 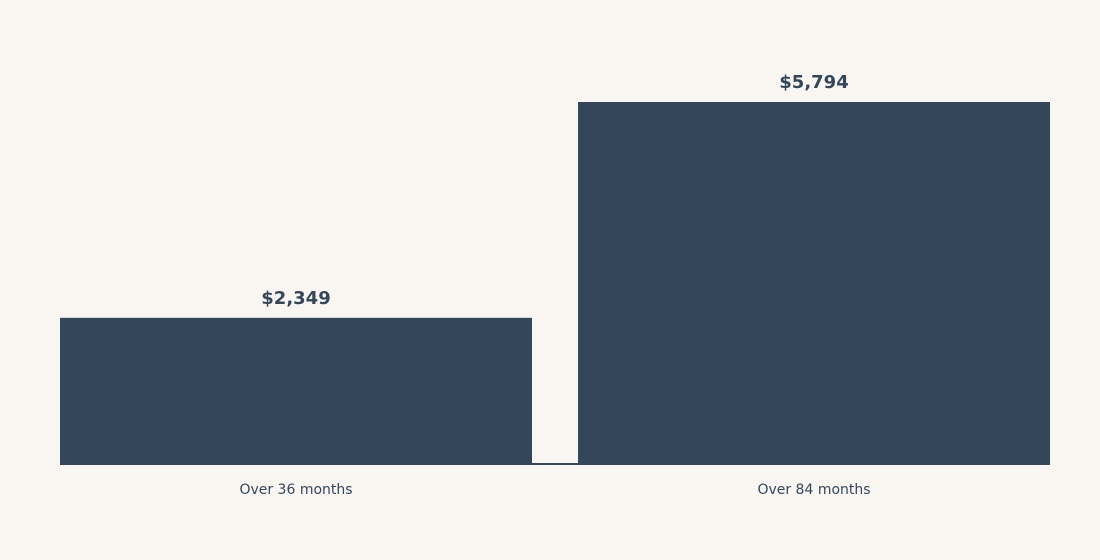 I want to click on category-label-over-36-months: Over 36 months, so click(x=295, y=490).